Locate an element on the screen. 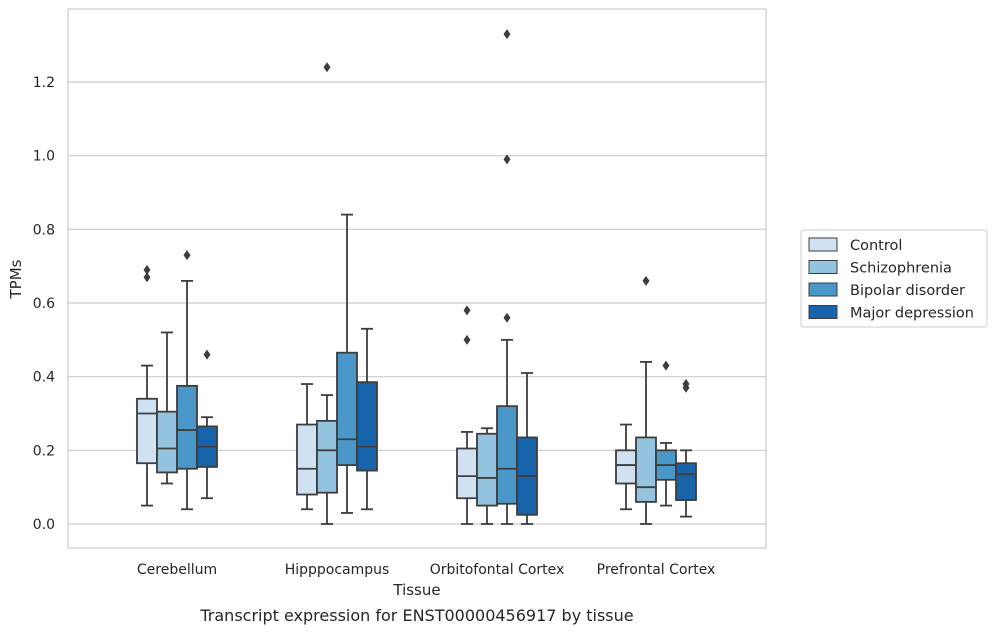 The width and height of the screenshot is (997, 634). legend-label: Control is located at coordinates (876, 246).